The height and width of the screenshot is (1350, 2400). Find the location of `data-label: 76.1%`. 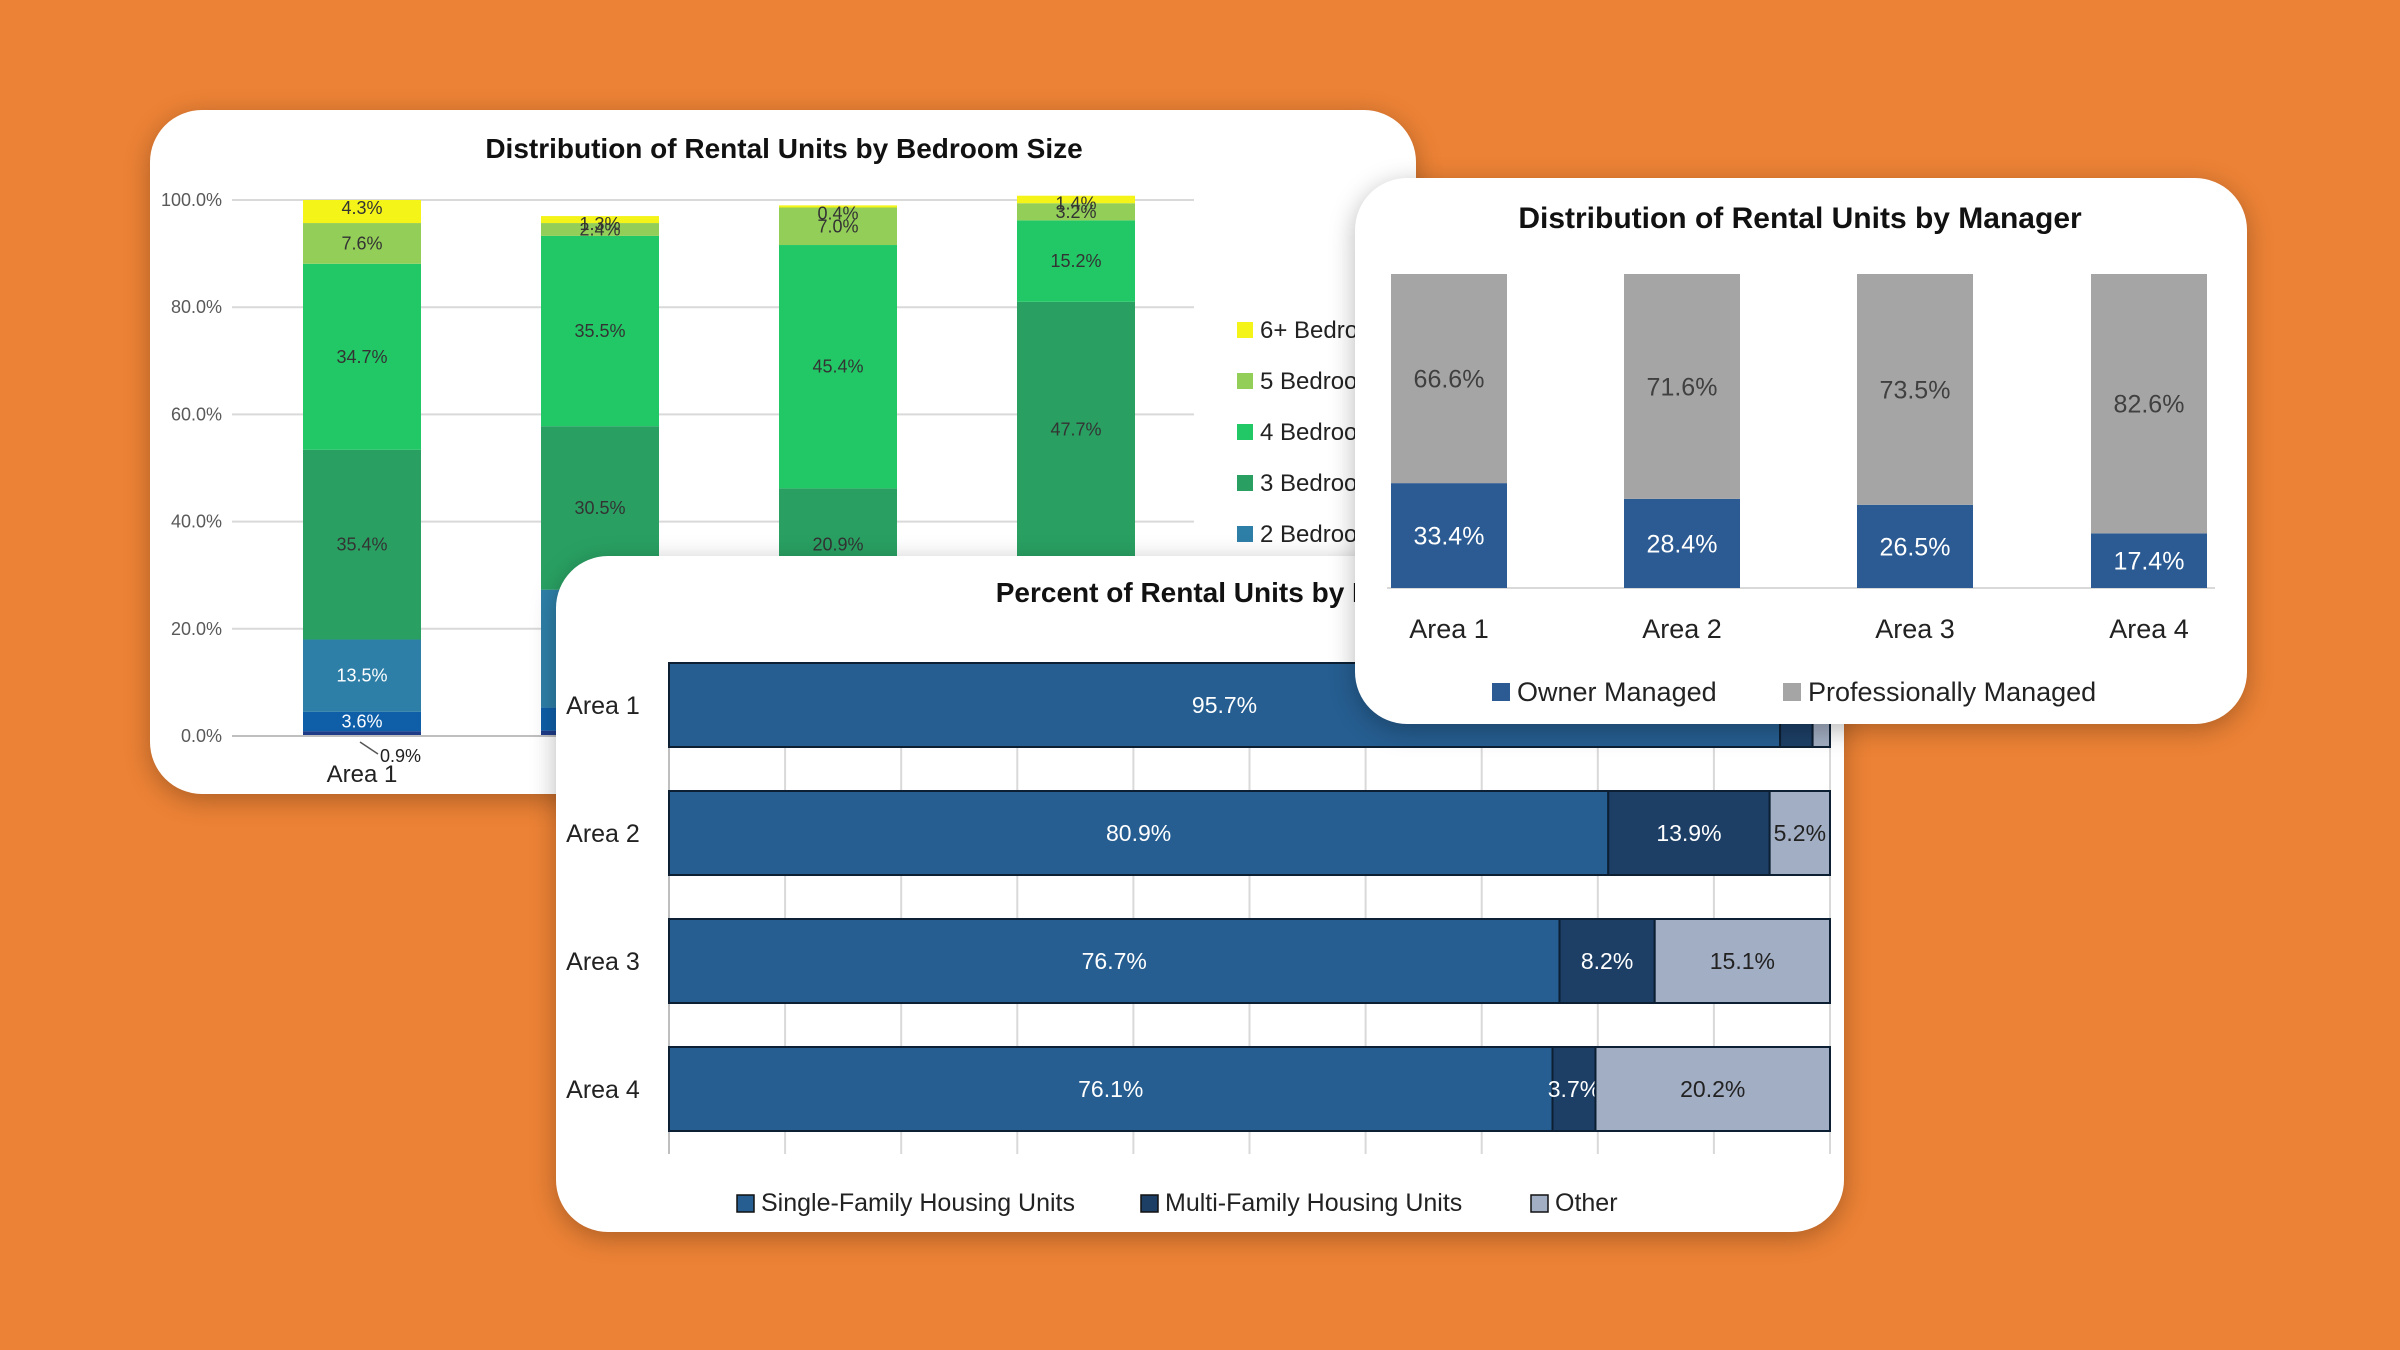

data-label: 76.1% is located at coordinates (1110, 1089).